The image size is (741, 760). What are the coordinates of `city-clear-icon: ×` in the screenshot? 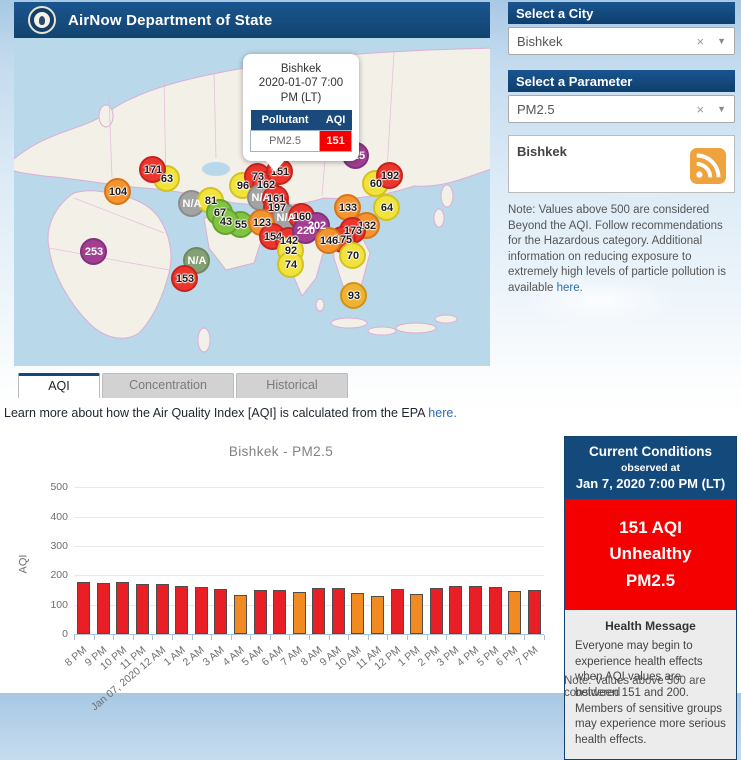 It's located at (700, 41).